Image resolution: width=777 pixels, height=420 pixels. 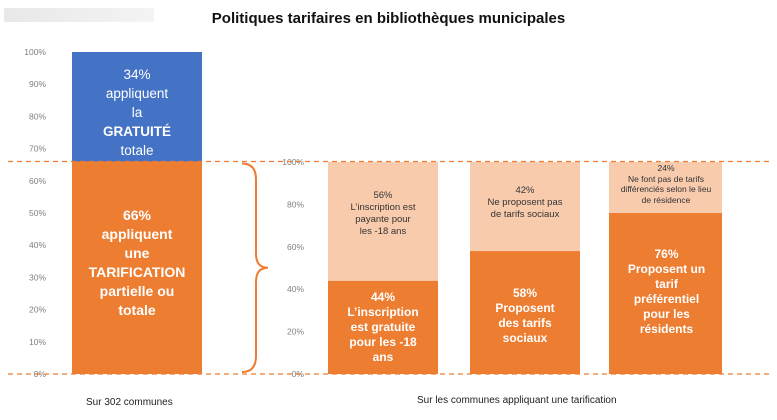 What do you see at coordinates (525, 202) in the screenshot?
I see `bar2-top-label: 42% Ne proposent pas de tarifs sociaux` at bounding box center [525, 202].